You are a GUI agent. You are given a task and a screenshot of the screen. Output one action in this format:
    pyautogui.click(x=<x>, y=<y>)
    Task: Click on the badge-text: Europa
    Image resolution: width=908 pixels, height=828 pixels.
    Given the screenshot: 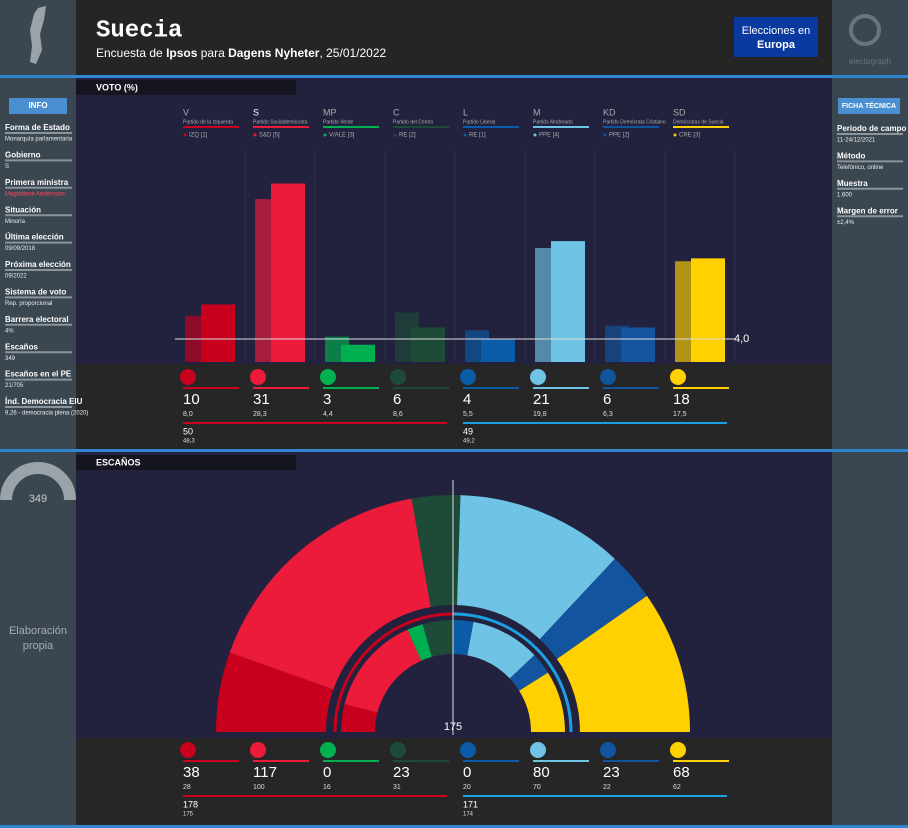 What is the action you would take?
    pyautogui.click(x=776, y=45)
    